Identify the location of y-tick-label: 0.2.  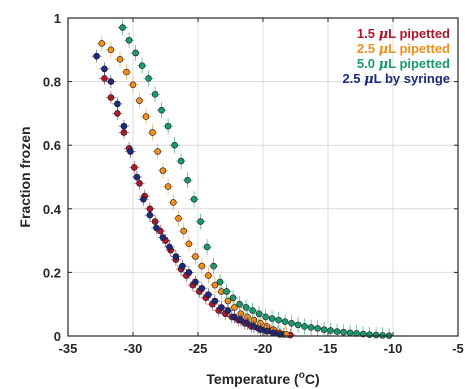
(52, 272).